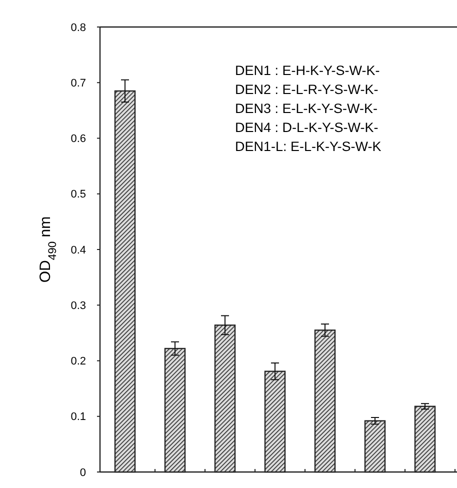 This screenshot has height=488, width=457. What do you see at coordinates (83, 472) in the screenshot?
I see `y-tick-label: 0` at bounding box center [83, 472].